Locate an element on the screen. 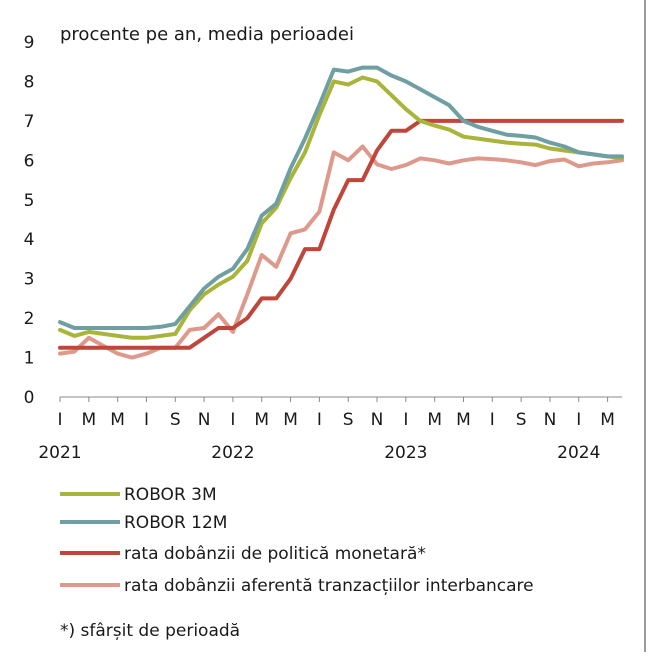 The height and width of the screenshot is (657, 654). legend-label: ROBOR 12M is located at coordinates (175, 523).